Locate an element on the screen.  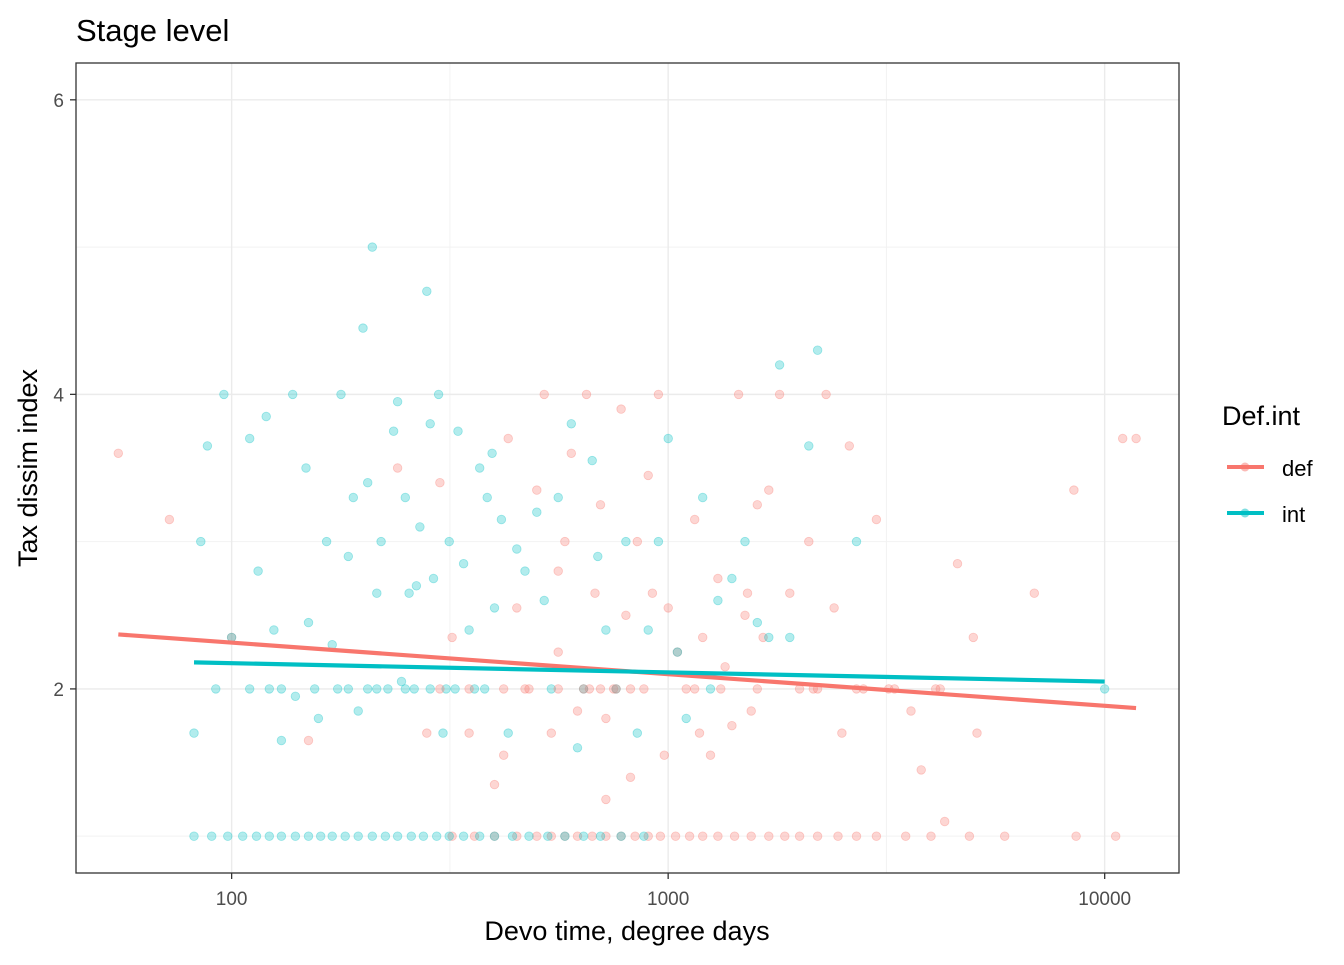
y-axis-ticks: 2 4 6 is located at coordinates (64, 396).